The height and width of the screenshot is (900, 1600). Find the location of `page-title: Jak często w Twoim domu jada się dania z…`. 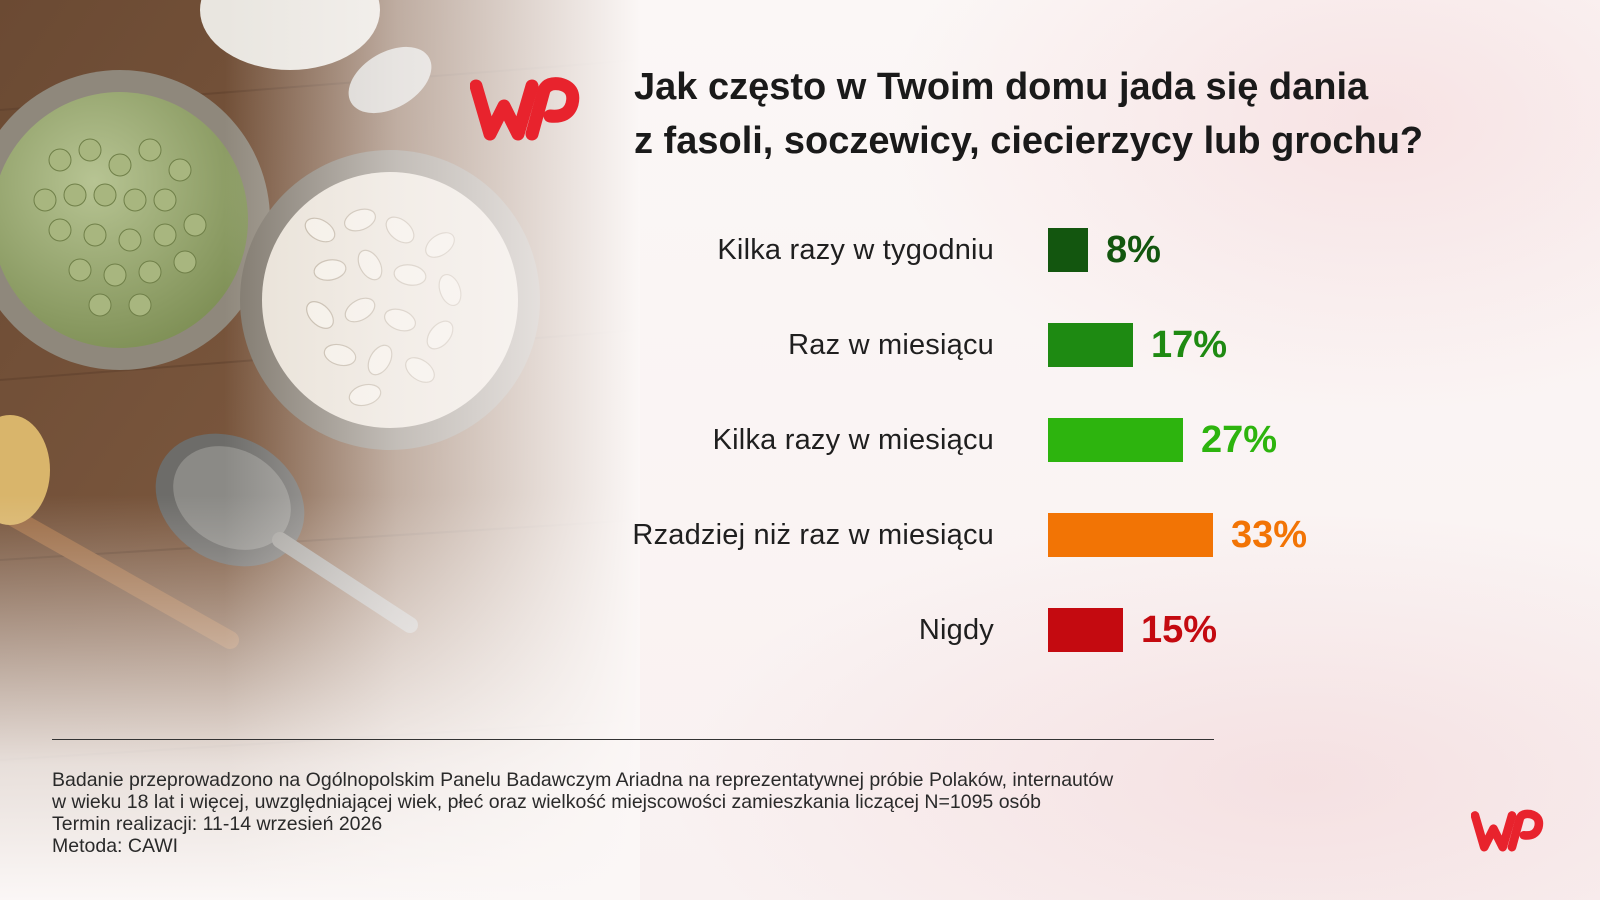

page-title: Jak często w Twoim domu jada się dania z… is located at coordinates (1084, 114).